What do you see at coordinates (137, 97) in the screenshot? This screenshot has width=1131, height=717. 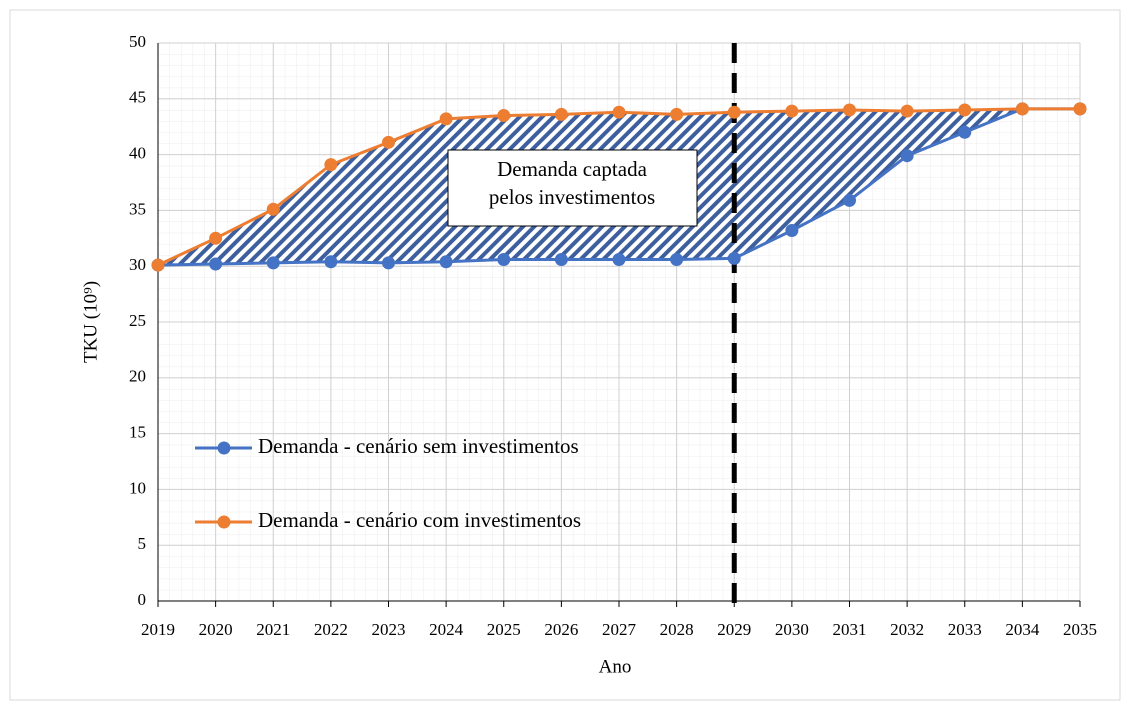 I see `y-tick-label: 45` at bounding box center [137, 97].